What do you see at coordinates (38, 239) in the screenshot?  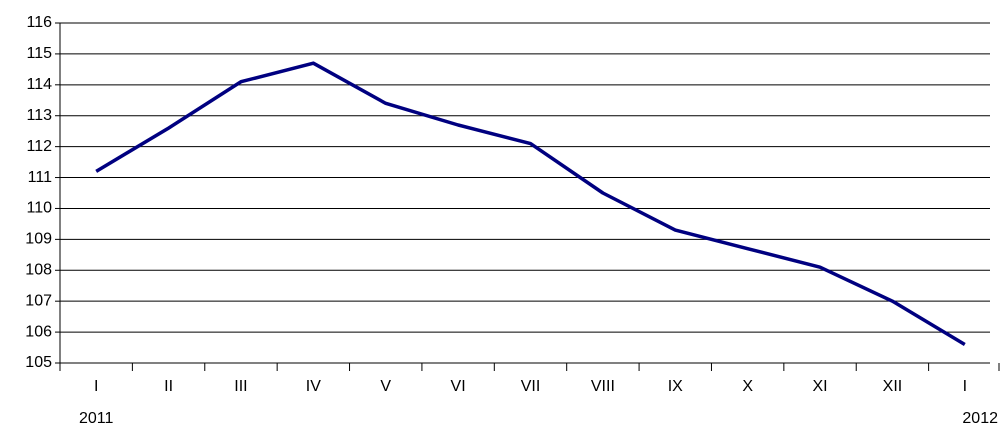 I see `y-tick-label: 109` at bounding box center [38, 239].